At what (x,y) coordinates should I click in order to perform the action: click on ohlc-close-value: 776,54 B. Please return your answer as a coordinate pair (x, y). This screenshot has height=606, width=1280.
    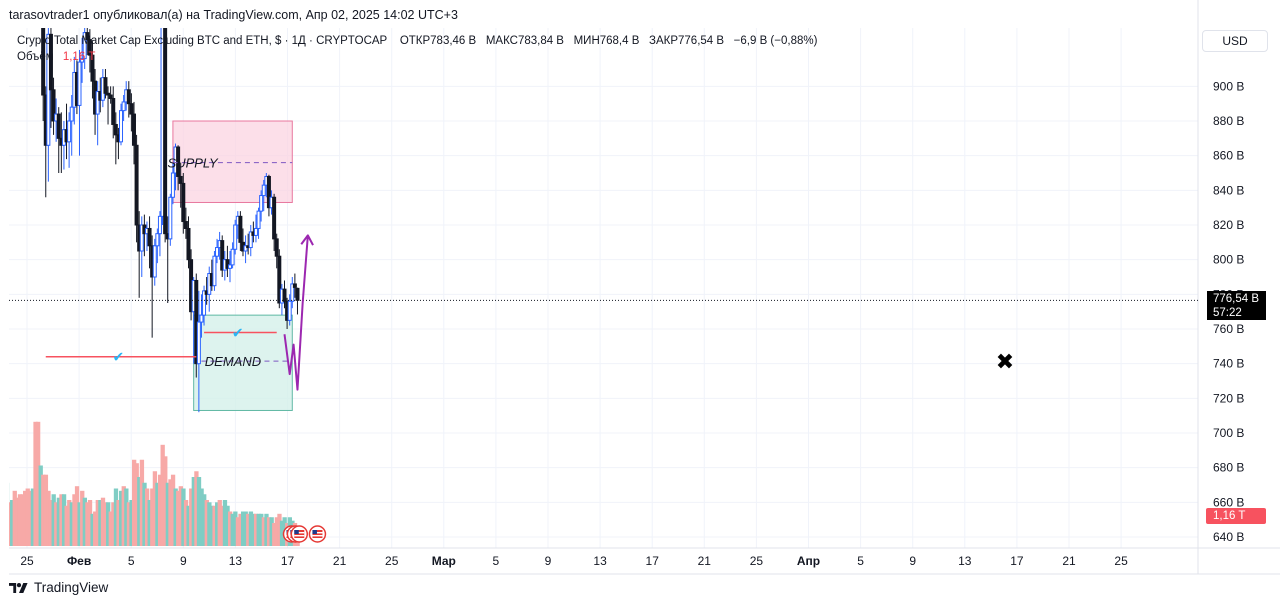
    Looking at the image, I should click on (701, 41).